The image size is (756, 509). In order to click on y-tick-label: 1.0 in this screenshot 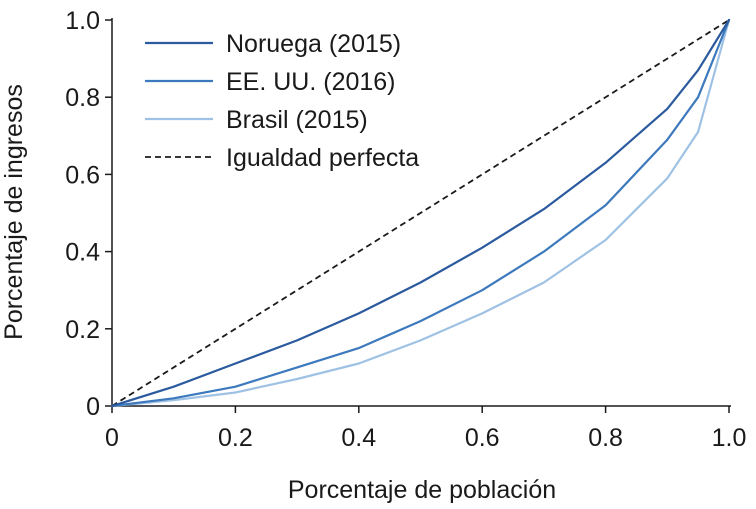, I will do `click(82, 21)`.